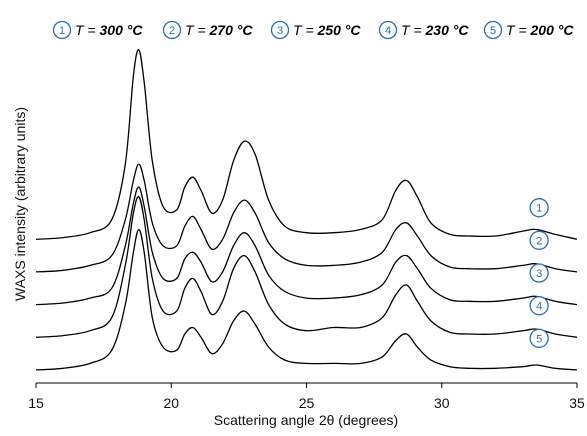 This screenshot has height=436, width=587. I want to click on trace-marker-1: 1, so click(539, 208).